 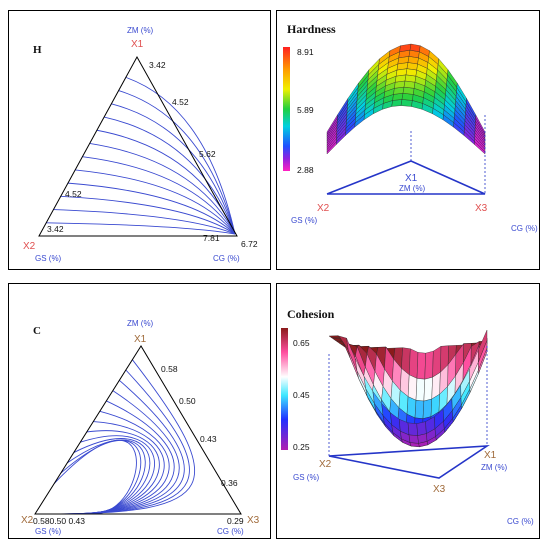 I want to click on chart-title-hardness: Hardness, so click(x=311, y=29).